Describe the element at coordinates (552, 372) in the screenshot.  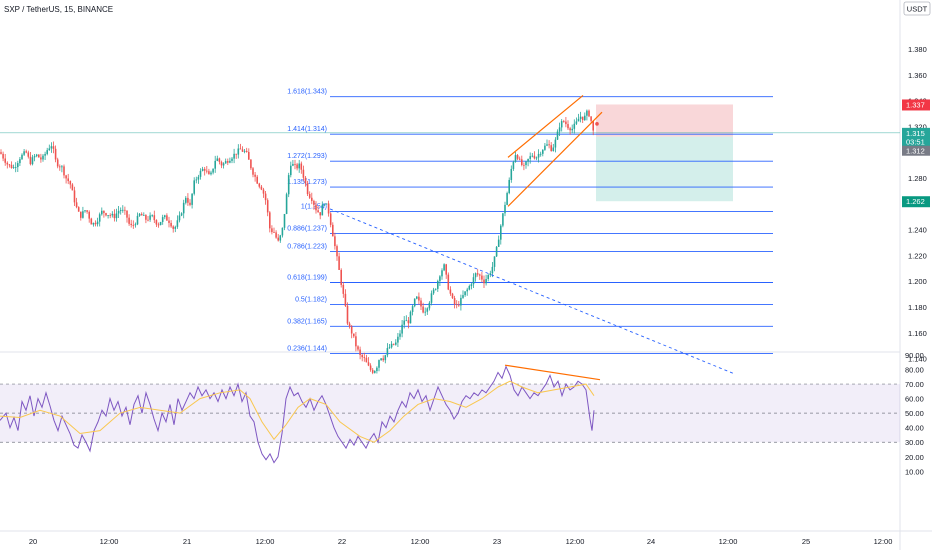
I see `rsi-divergence-line` at that location.